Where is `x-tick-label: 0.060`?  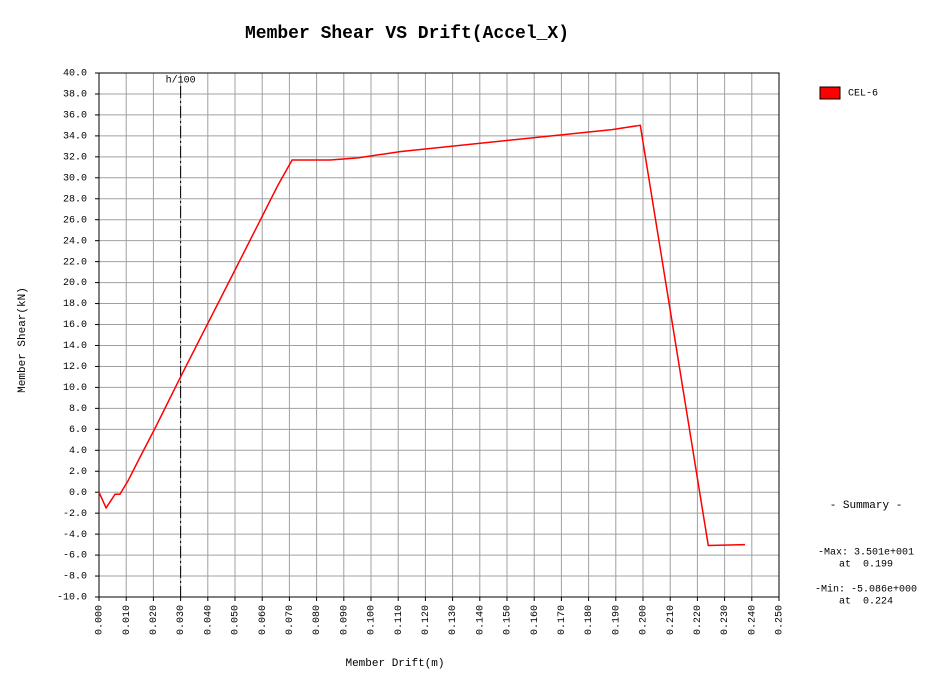 x-tick-label: 0.060 is located at coordinates (263, 620).